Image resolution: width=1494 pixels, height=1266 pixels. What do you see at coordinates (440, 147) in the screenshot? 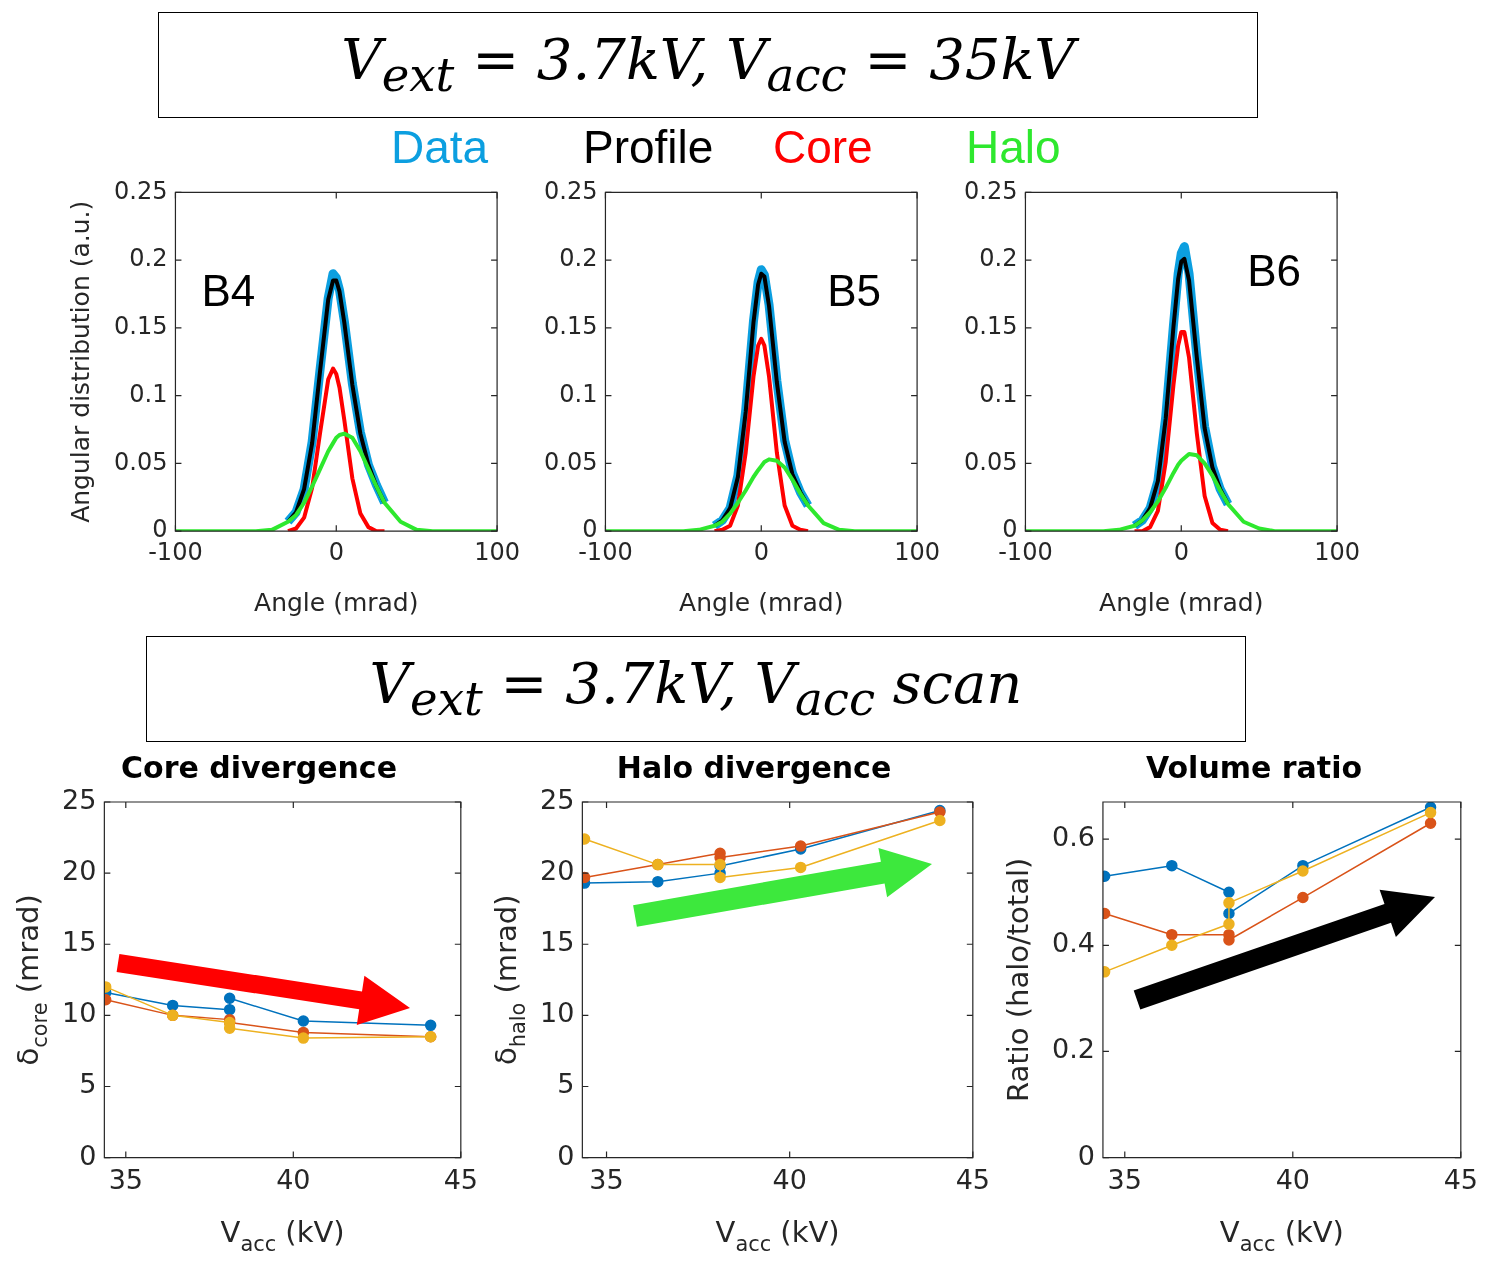
I see `text: Data` at bounding box center [440, 147].